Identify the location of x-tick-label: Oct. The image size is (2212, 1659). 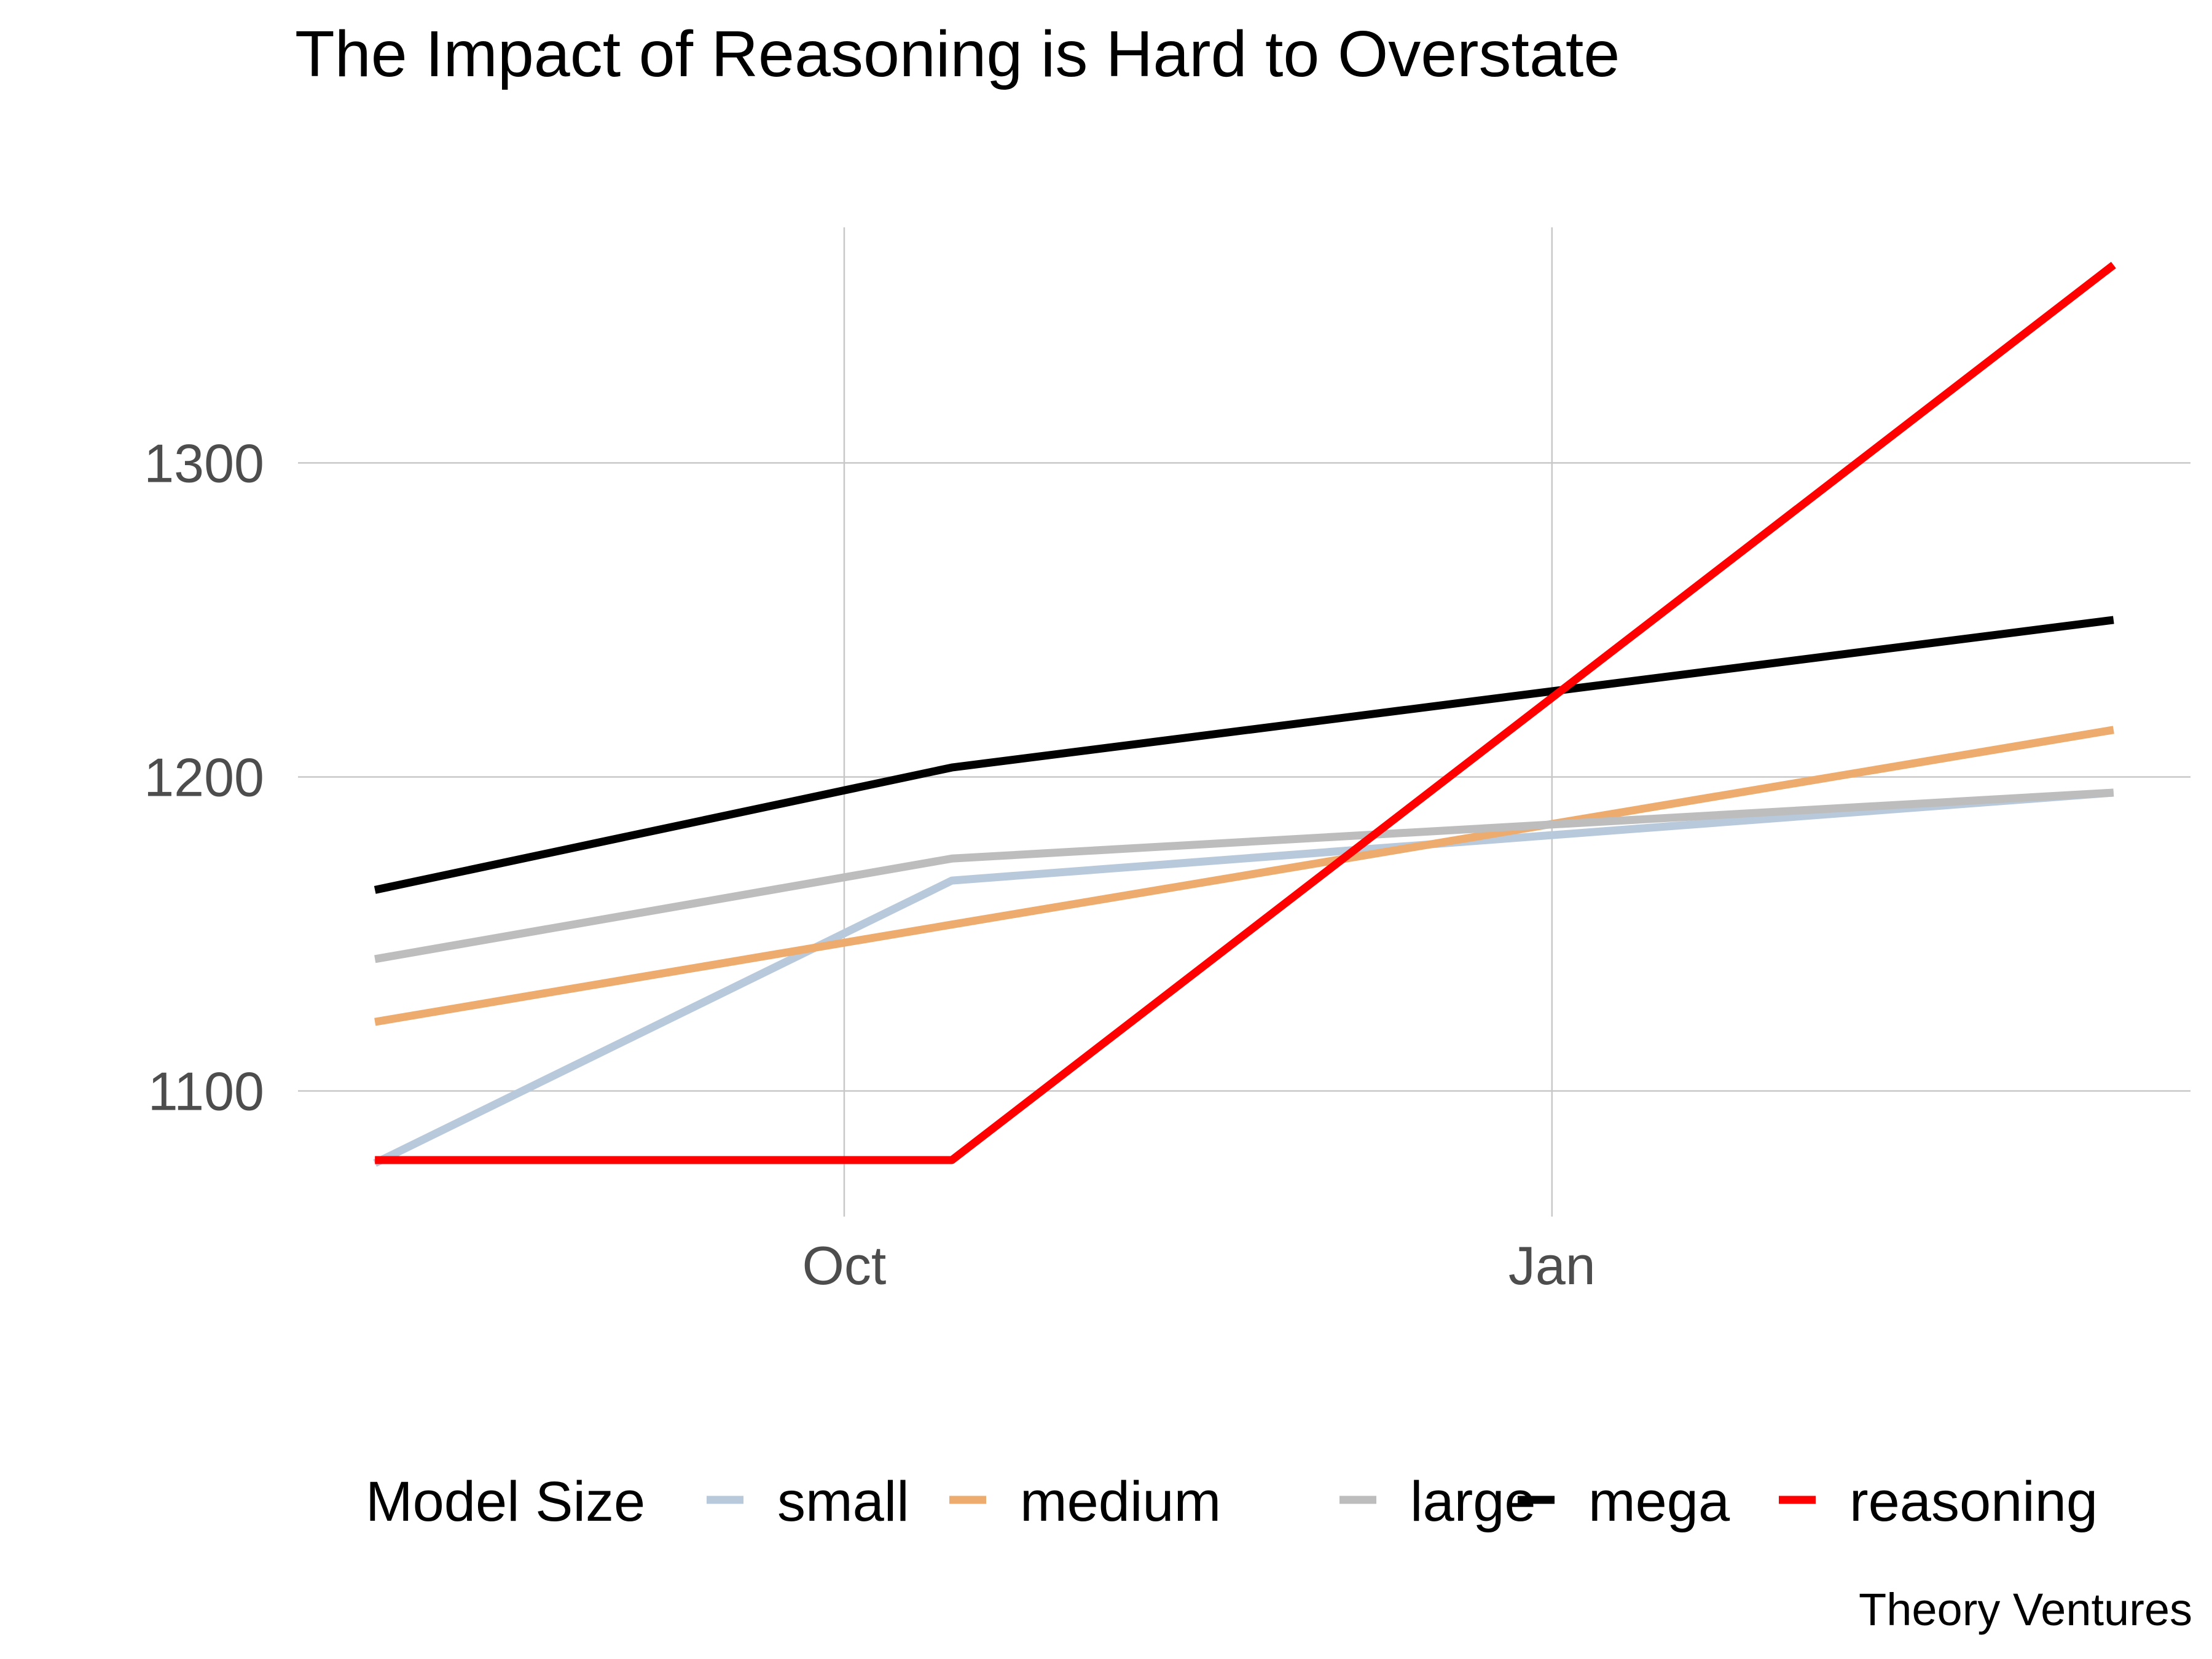
(844, 1265).